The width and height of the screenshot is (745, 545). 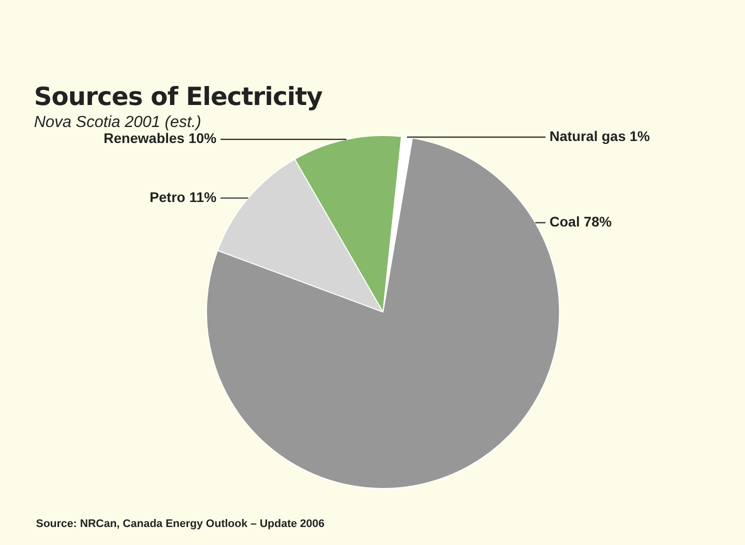 I want to click on chart-title: Sources of Electricity, so click(x=178, y=96).